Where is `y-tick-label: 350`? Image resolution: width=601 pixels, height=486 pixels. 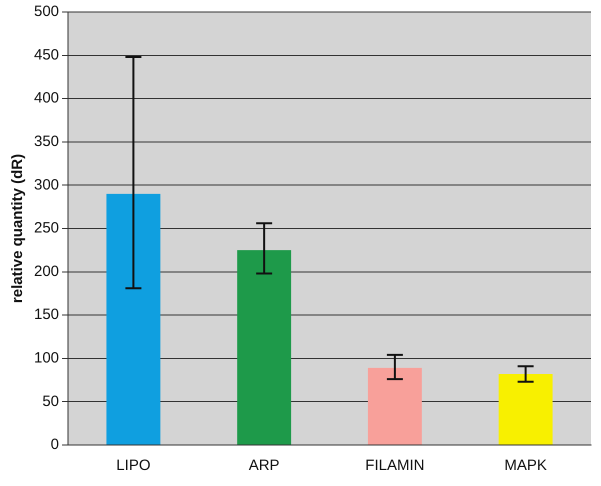 y-tick-label: 350 is located at coordinates (47, 141).